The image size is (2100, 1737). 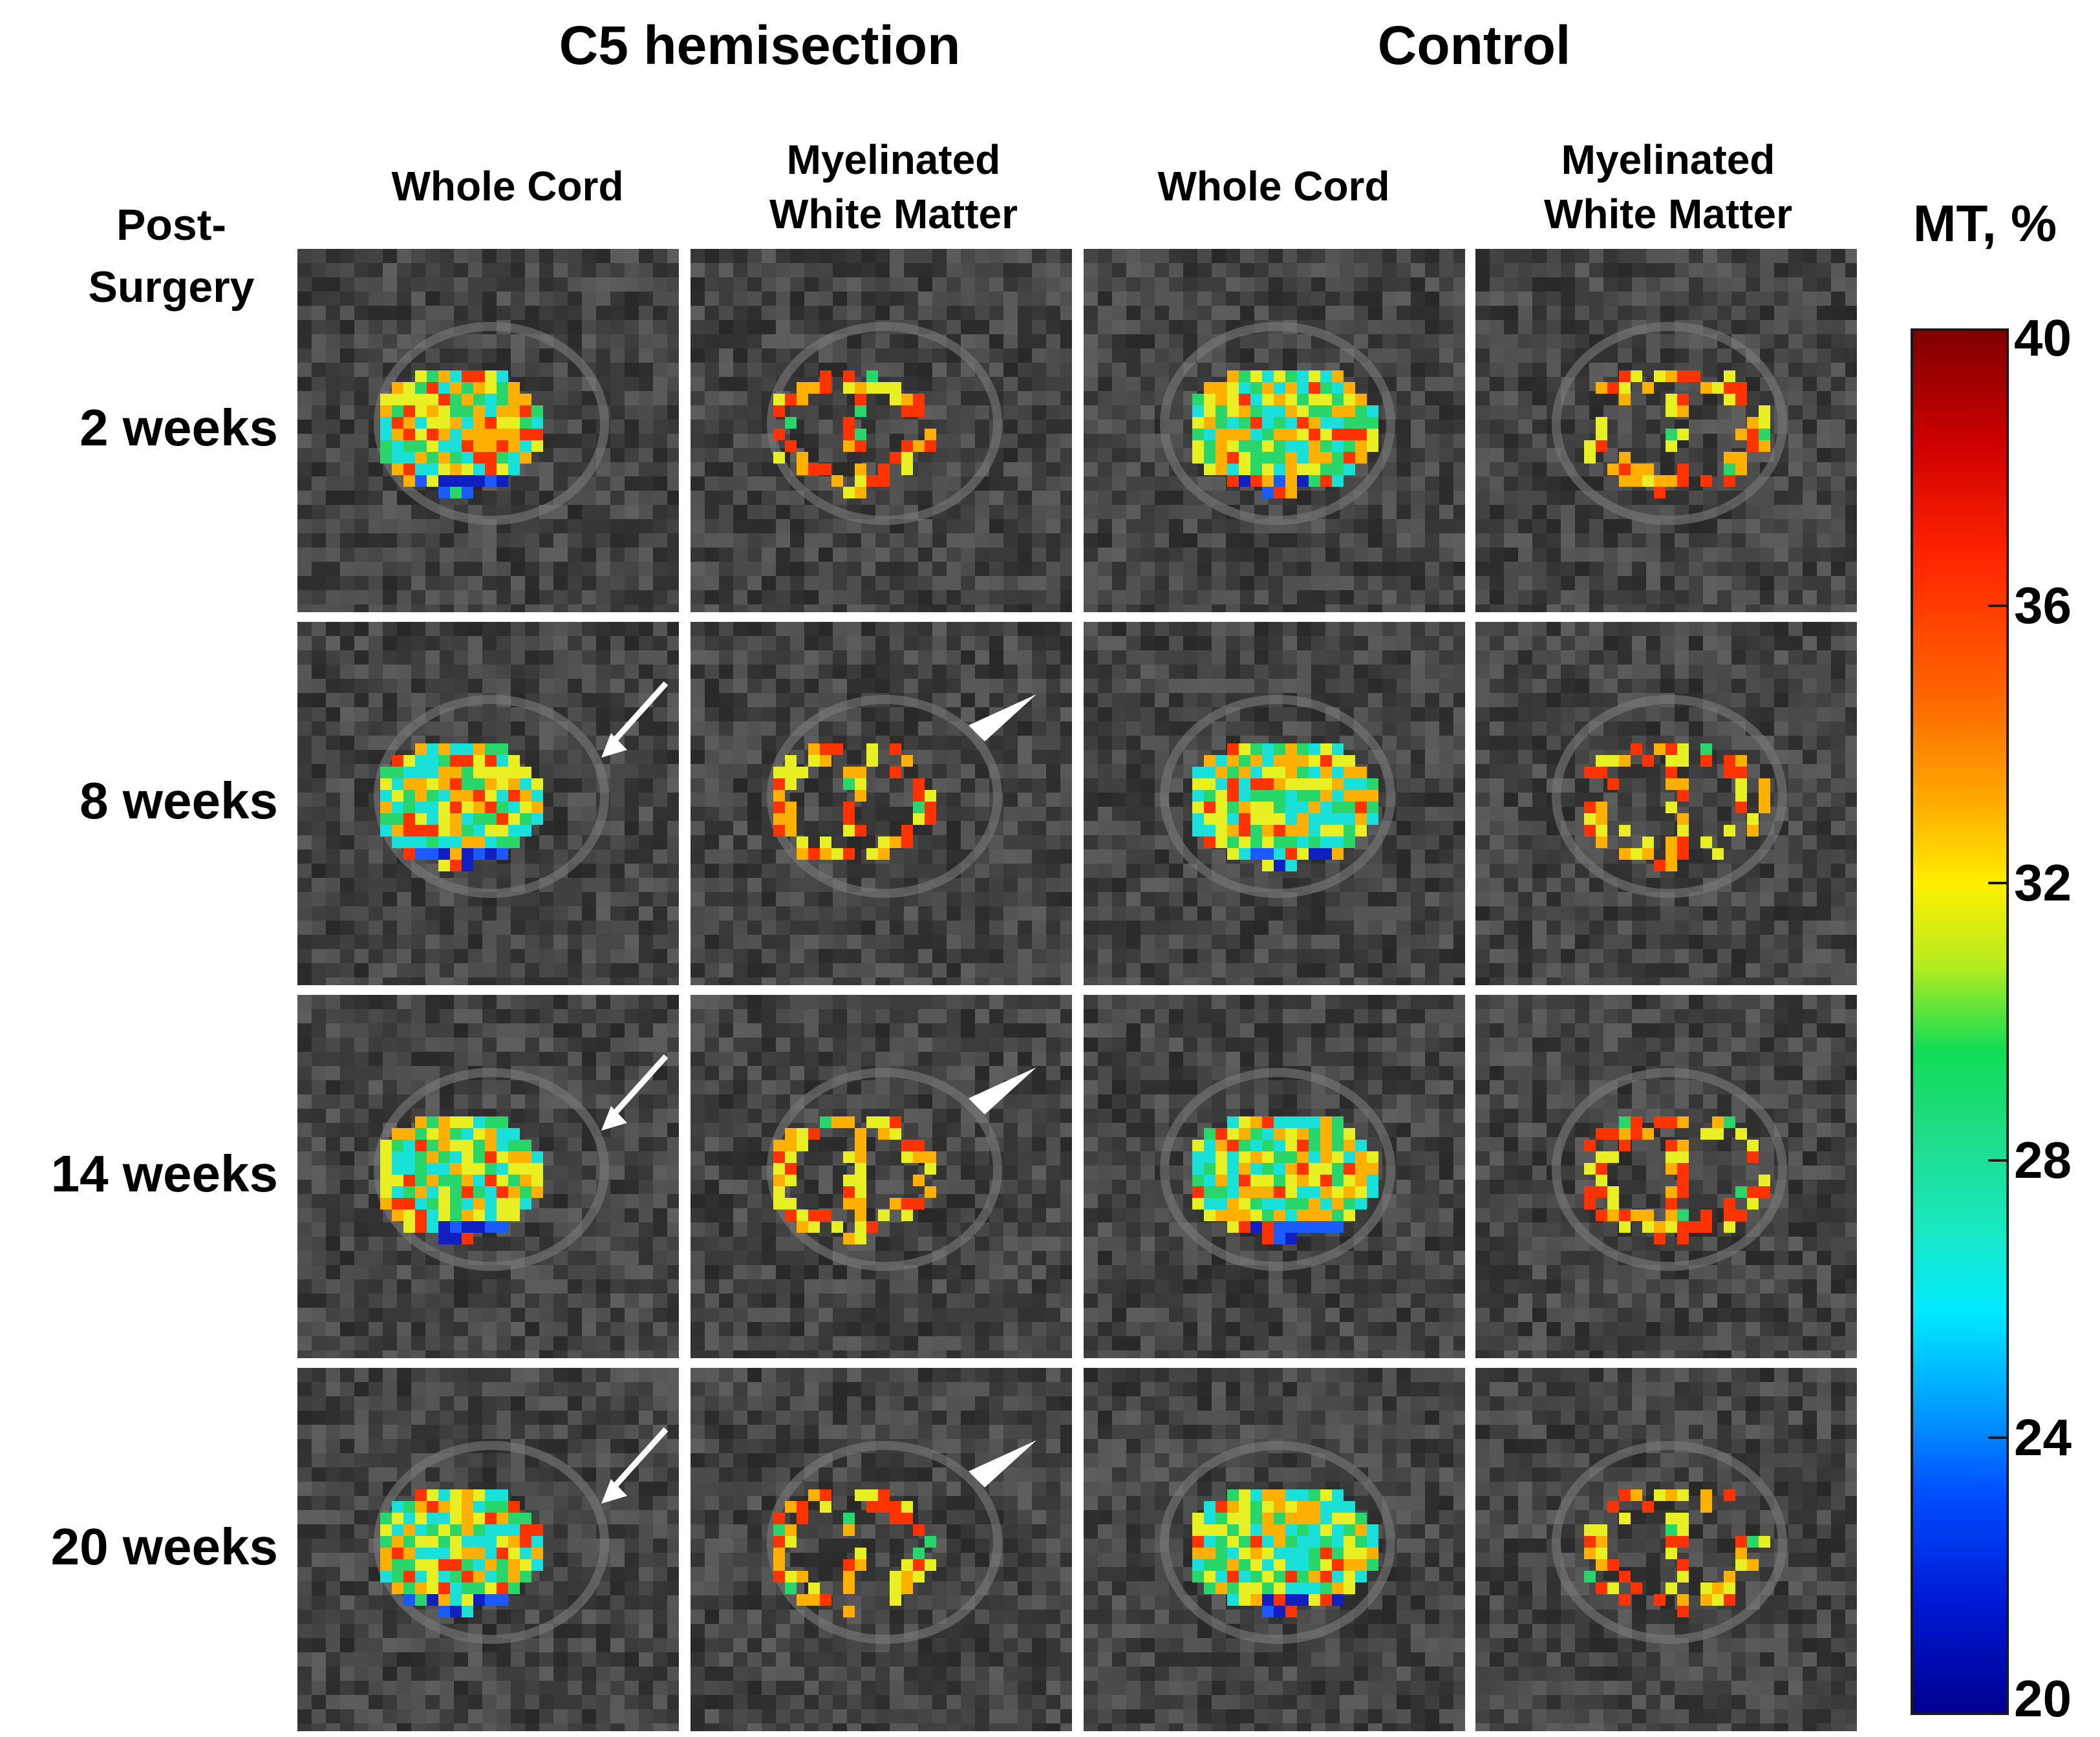 What do you see at coordinates (1985, 224) in the screenshot?
I see `colorbar-title: MT, %` at bounding box center [1985, 224].